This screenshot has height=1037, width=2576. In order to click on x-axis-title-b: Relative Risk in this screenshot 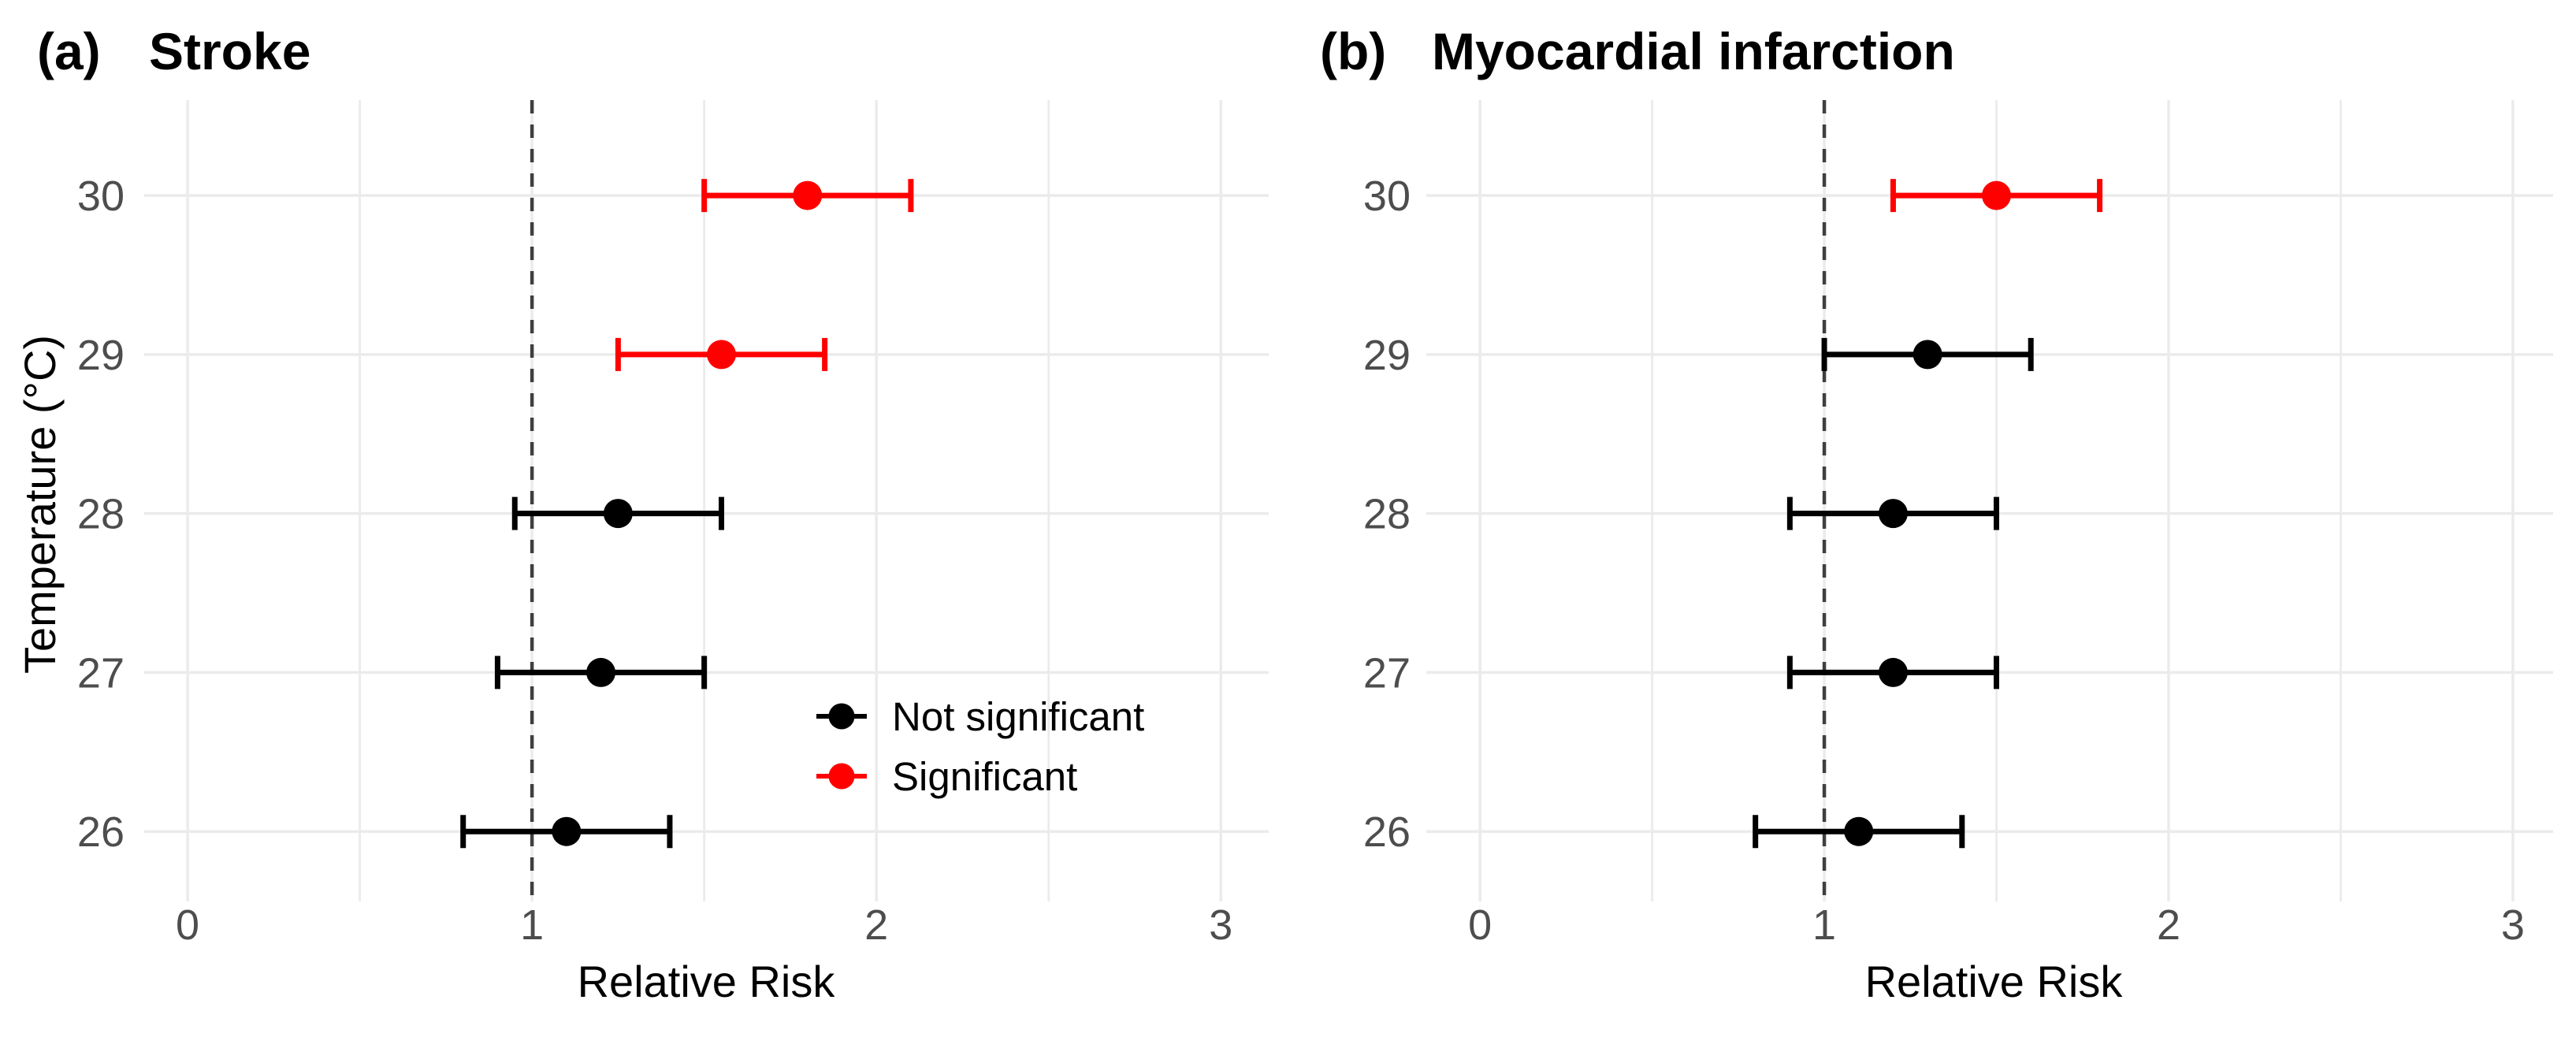, I will do `click(1993, 981)`.